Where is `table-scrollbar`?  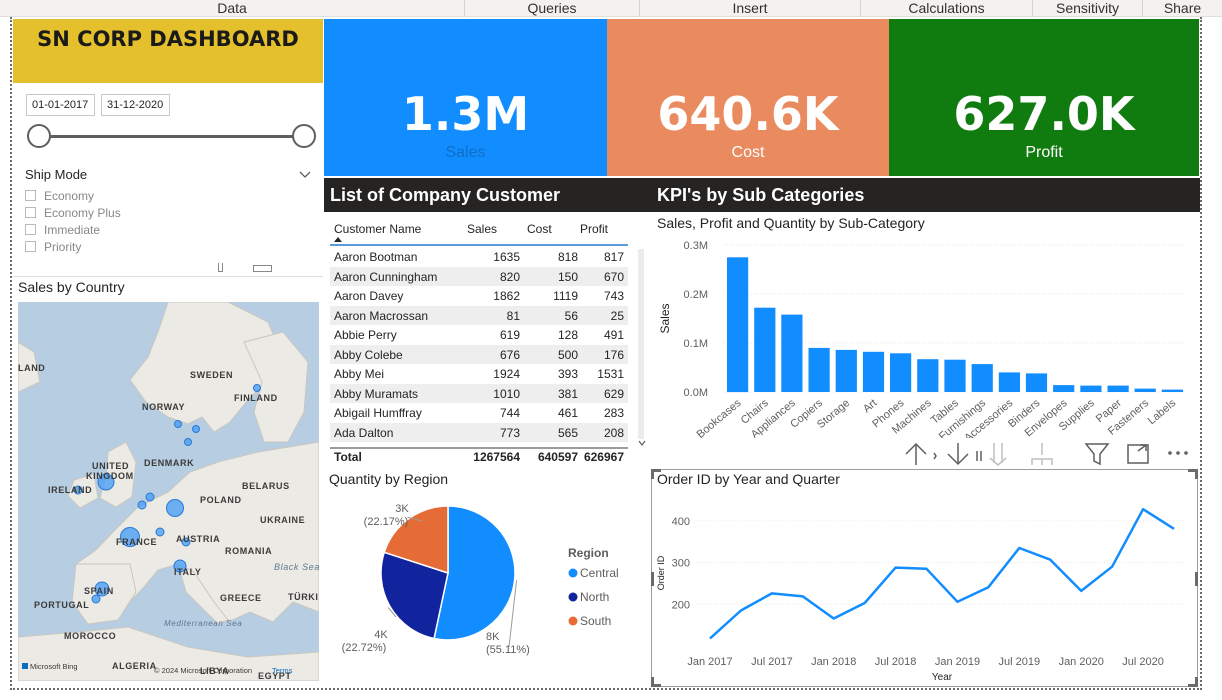 table-scrollbar is located at coordinates (641, 344).